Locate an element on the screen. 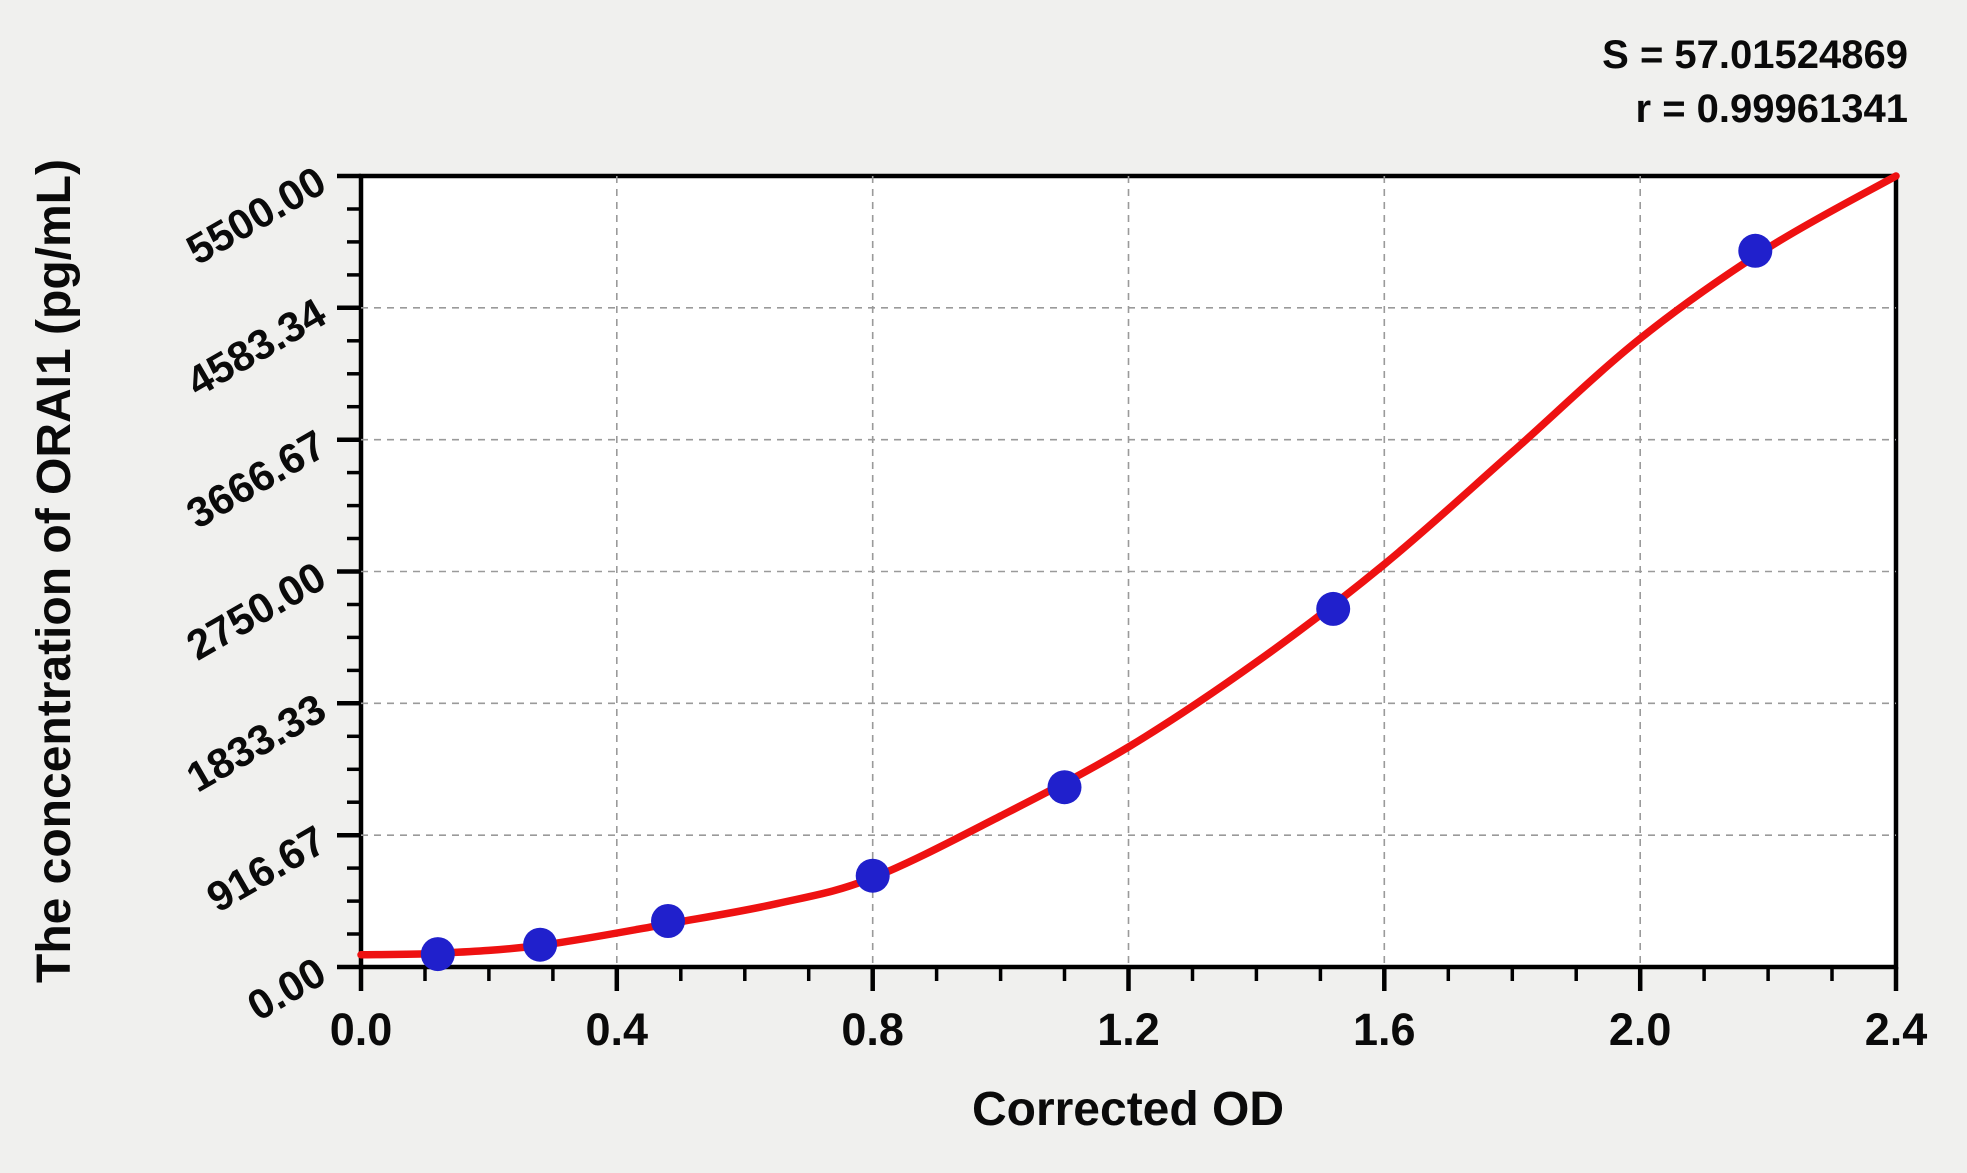 This screenshot has height=1173, width=1967. x-tick-label: 0.4 is located at coordinates (617, 1029).